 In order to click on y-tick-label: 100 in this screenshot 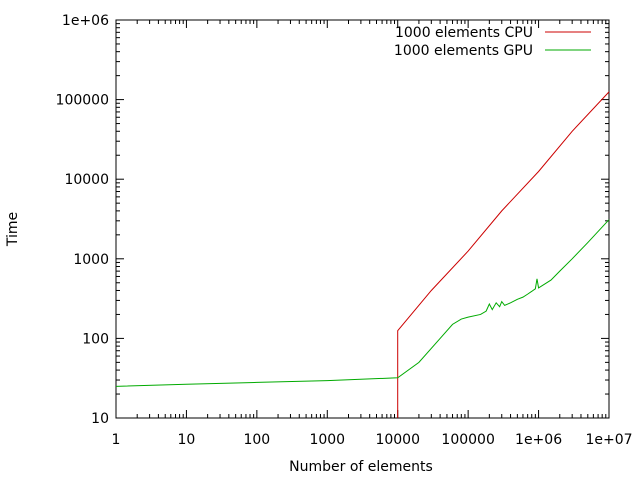, I will do `click(95, 339)`.